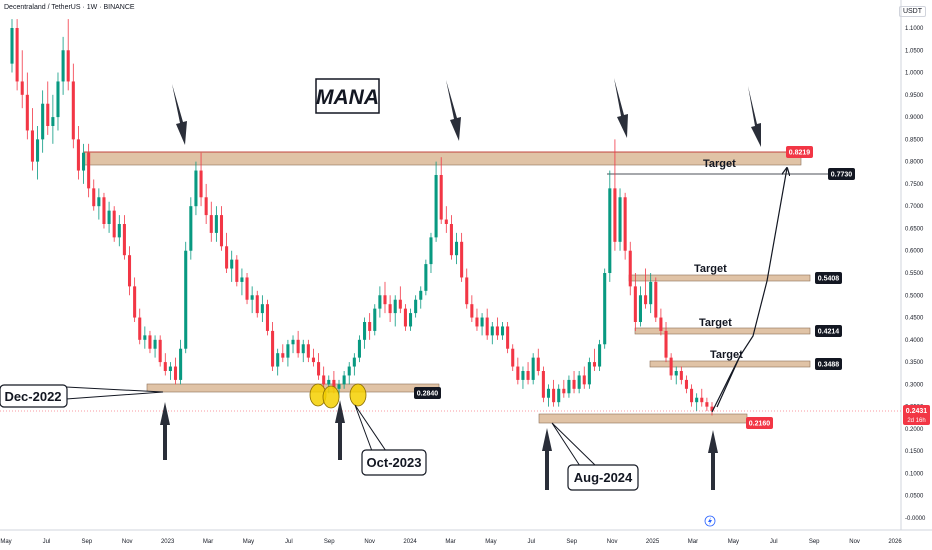 The height and width of the screenshot is (550, 932). I want to click on touch-circles, so click(338, 396).